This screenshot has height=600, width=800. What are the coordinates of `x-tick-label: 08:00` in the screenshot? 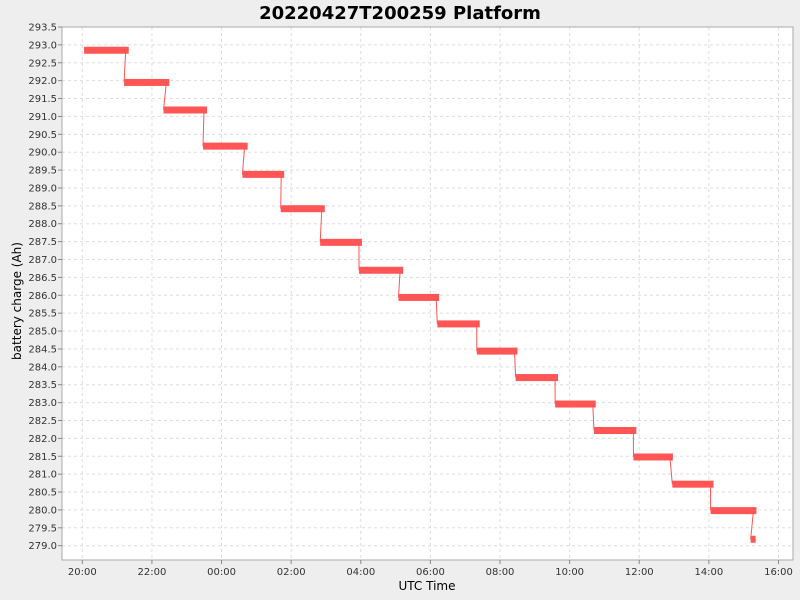 It's located at (500, 572).